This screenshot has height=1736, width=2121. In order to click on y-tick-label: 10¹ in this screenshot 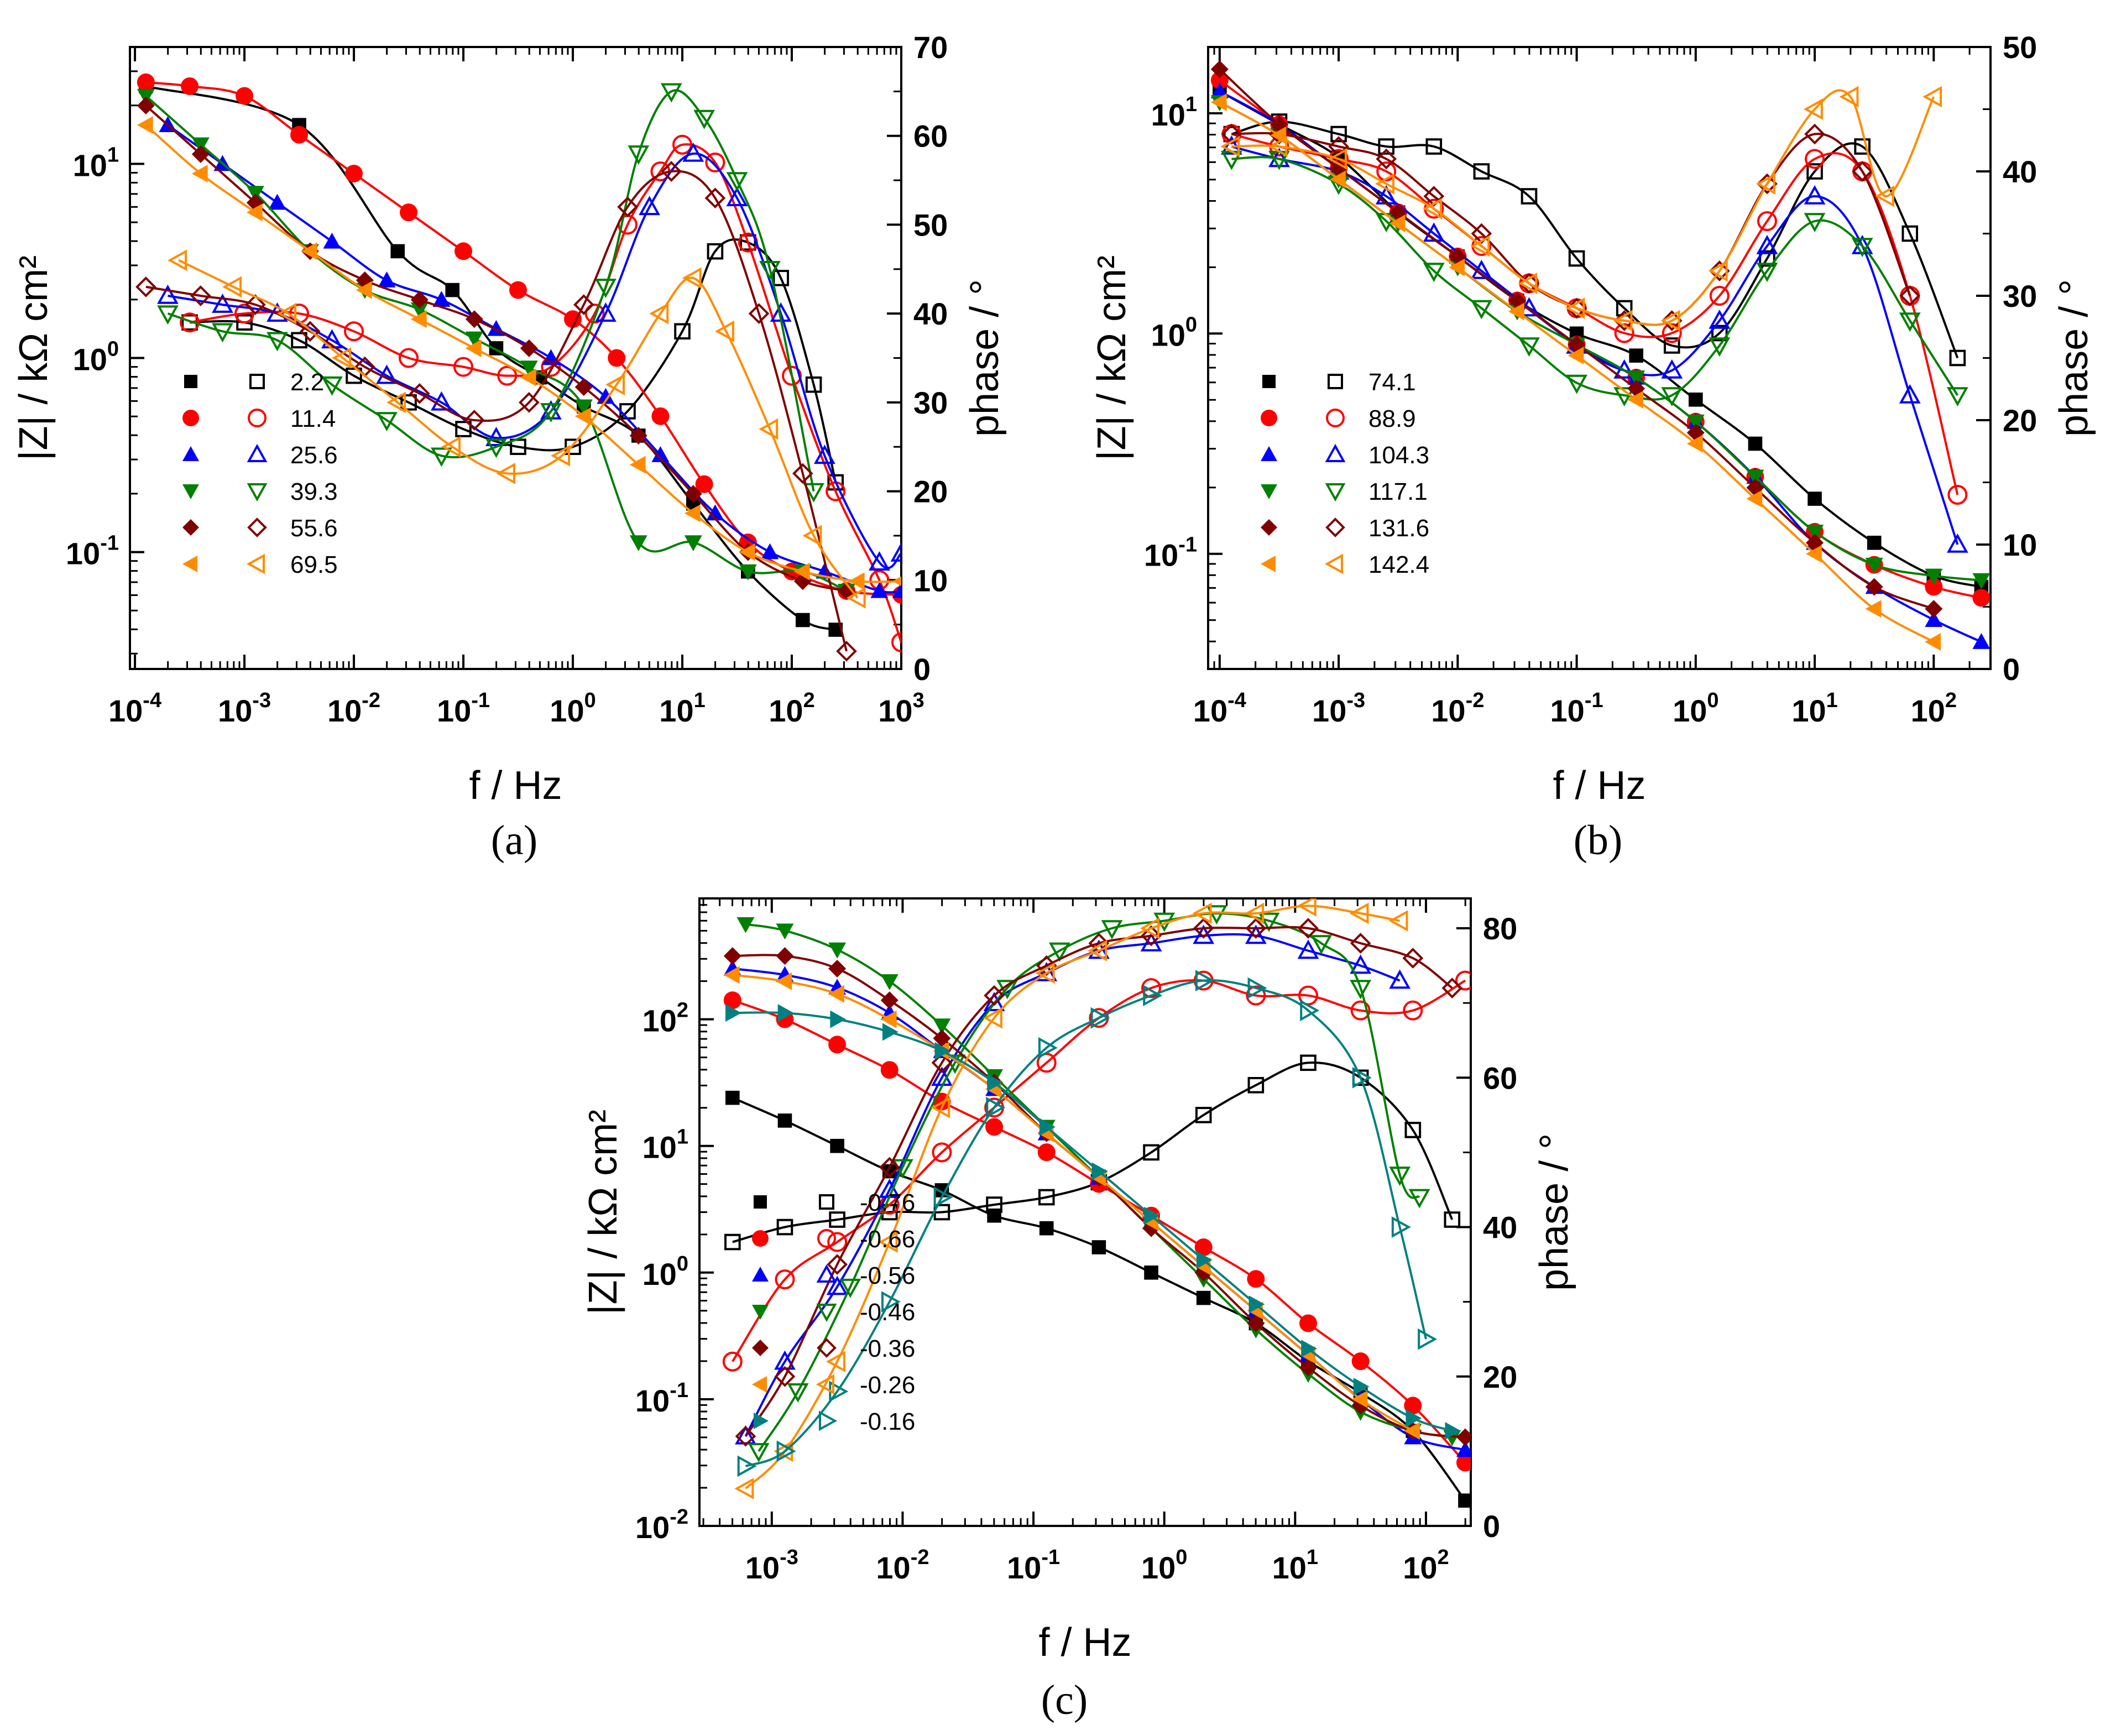, I will do `click(96, 163)`.